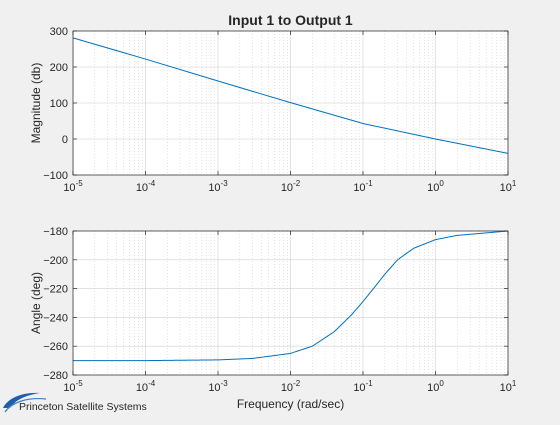 The image size is (560, 425). I want to click on magnitude-ytick-label: 300, so click(59, 32).